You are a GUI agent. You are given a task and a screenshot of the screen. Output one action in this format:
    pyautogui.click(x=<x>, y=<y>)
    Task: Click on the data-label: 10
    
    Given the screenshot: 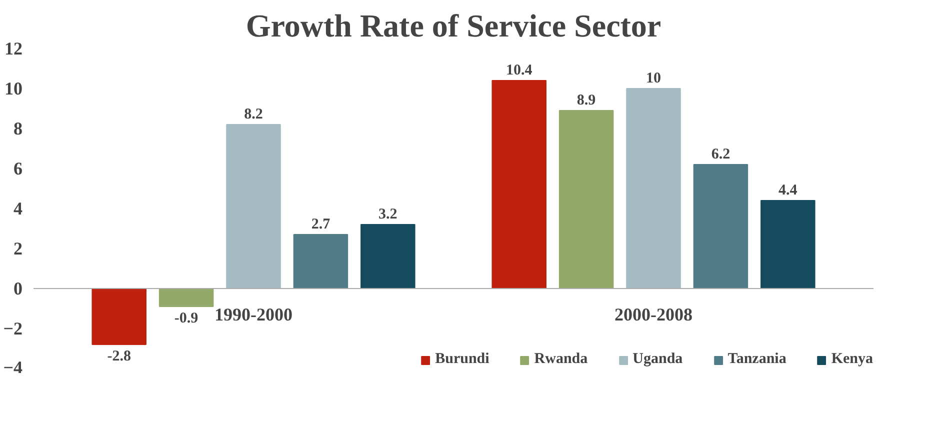 What is the action you would take?
    pyautogui.click(x=653, y=78)
    